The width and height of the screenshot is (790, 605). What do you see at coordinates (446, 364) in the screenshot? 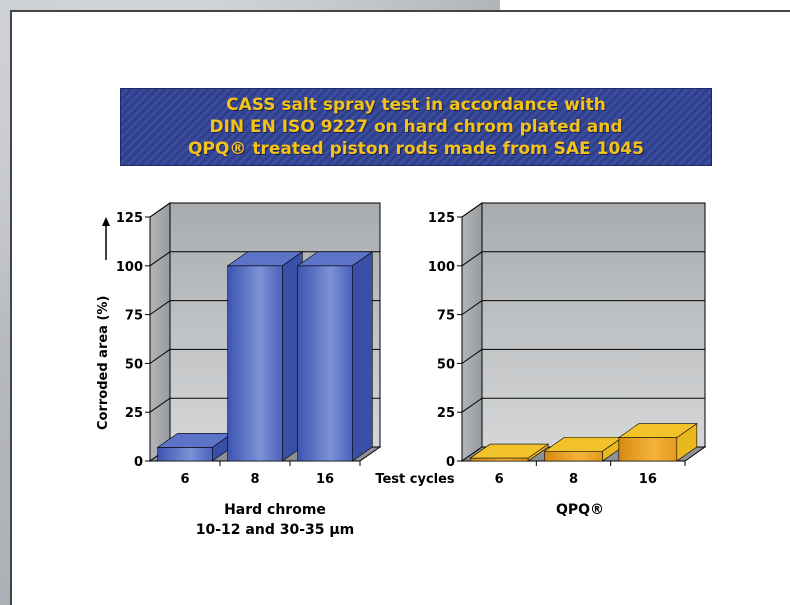
I see `right-y-tick-label: 50` at bounding box center [446, 364].